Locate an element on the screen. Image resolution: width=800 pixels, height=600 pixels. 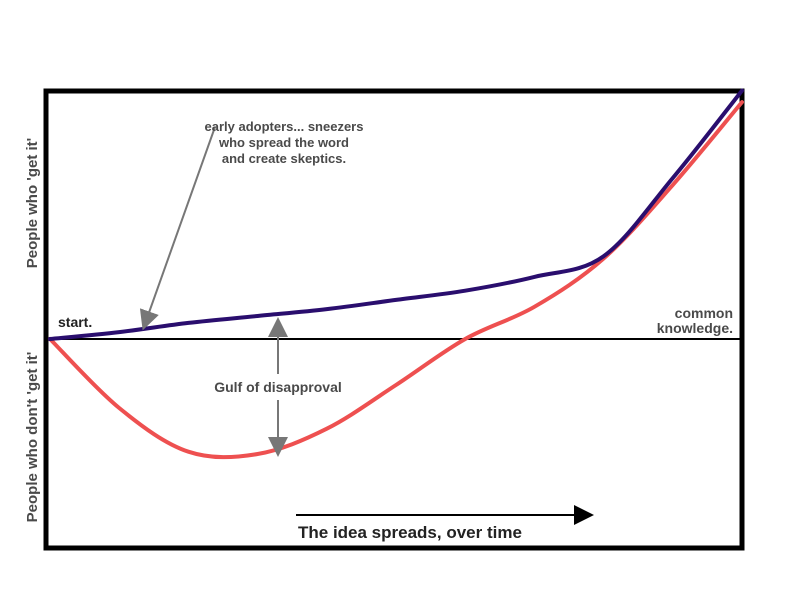
common-knowledge-line2: knowledge. is located at coordinates (695, 328).